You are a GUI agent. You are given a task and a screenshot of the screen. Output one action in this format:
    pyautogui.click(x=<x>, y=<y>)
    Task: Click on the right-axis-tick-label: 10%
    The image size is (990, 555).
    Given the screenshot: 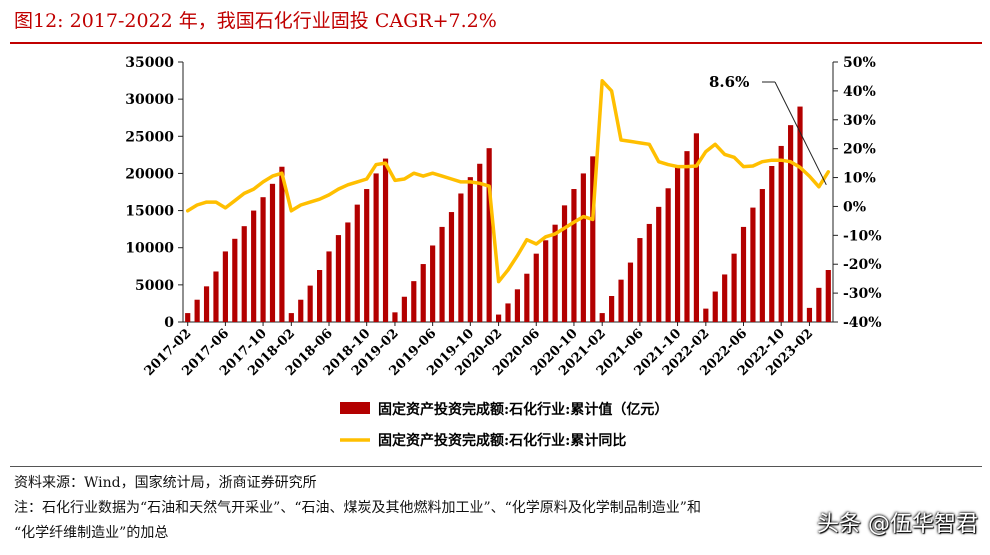 What is the action you would take?
    pyautogui.click(x=859, y=179)
    